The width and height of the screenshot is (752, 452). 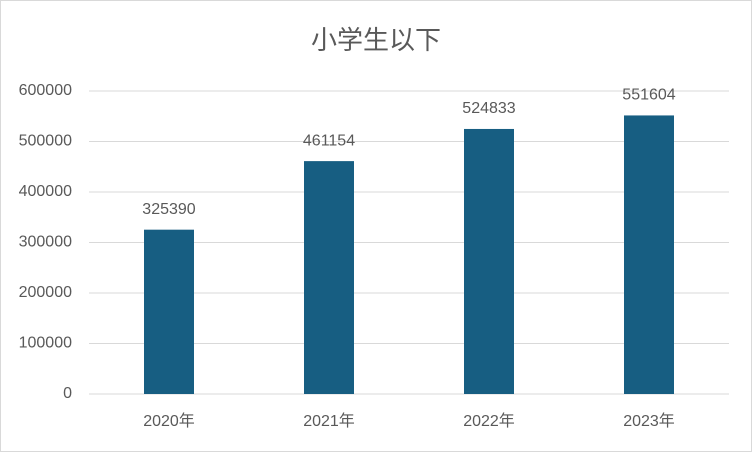 I want to click on data-label: 551604, so click(x=648, y=95).